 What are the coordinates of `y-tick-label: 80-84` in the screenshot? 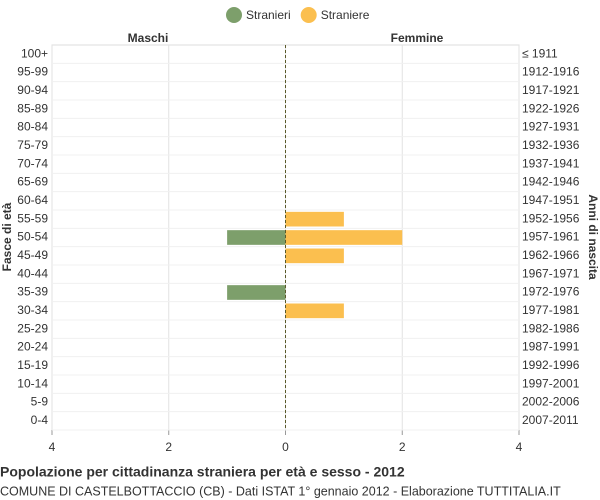 It's located at (32, 127).